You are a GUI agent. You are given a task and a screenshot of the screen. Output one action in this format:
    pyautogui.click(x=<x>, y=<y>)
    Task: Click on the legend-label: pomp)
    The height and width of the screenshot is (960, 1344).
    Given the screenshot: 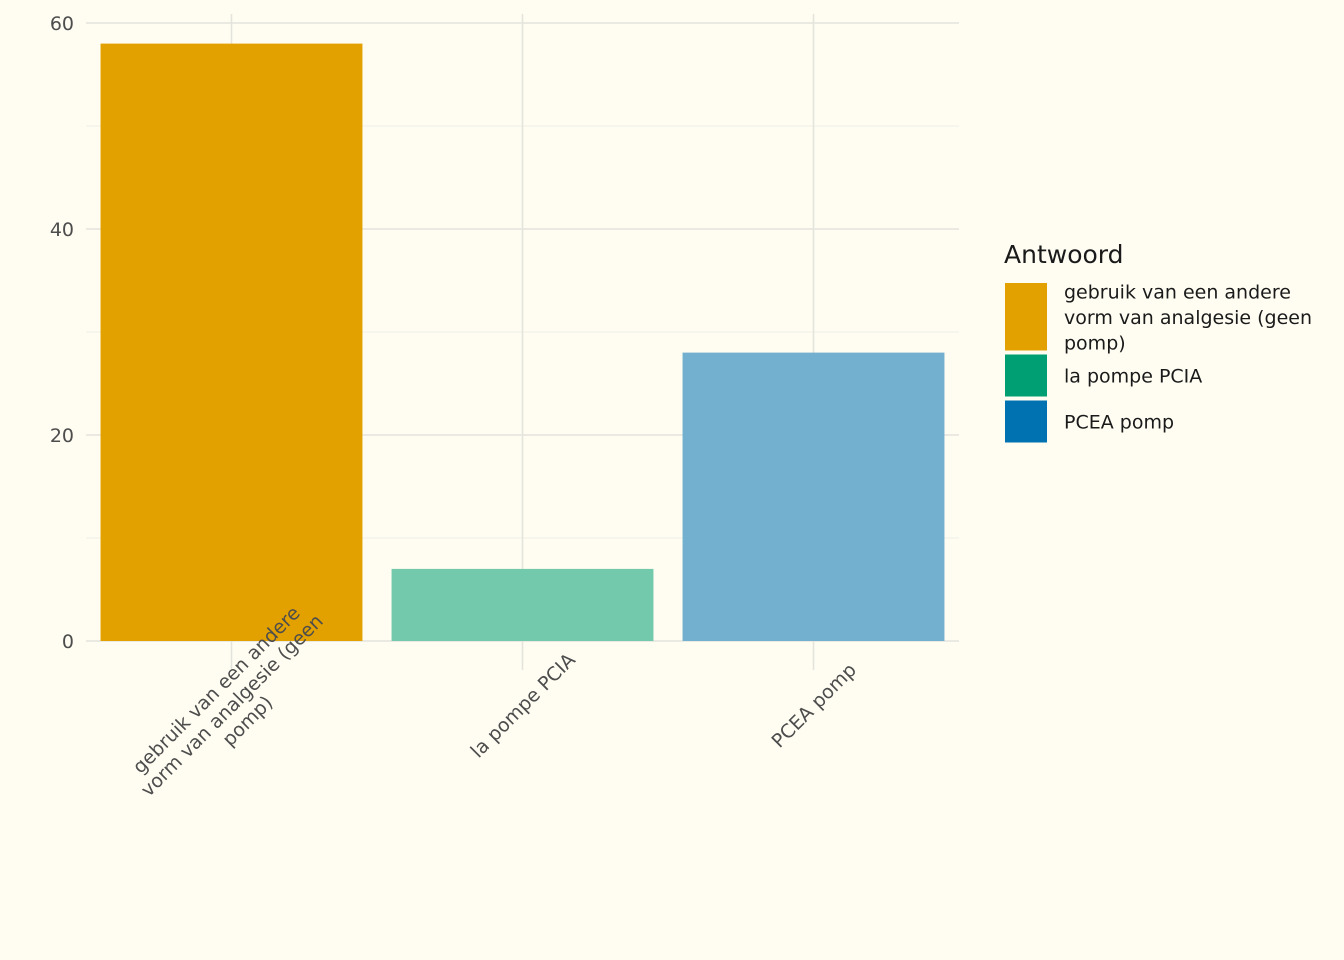 What is the action you would take?
    pyautogui.click(x=1095, y=343)
    